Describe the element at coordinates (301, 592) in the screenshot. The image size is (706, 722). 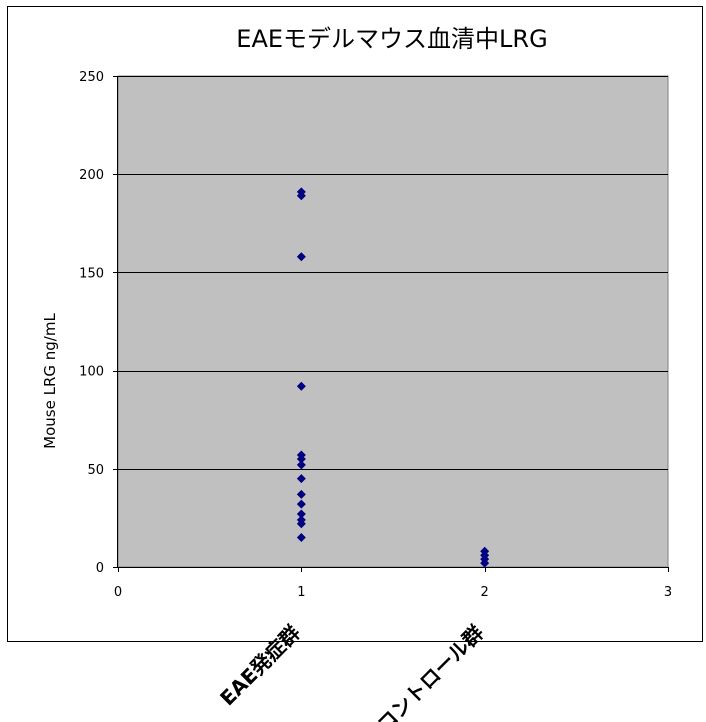
I see `x-tick-label-1: 1` at that location.